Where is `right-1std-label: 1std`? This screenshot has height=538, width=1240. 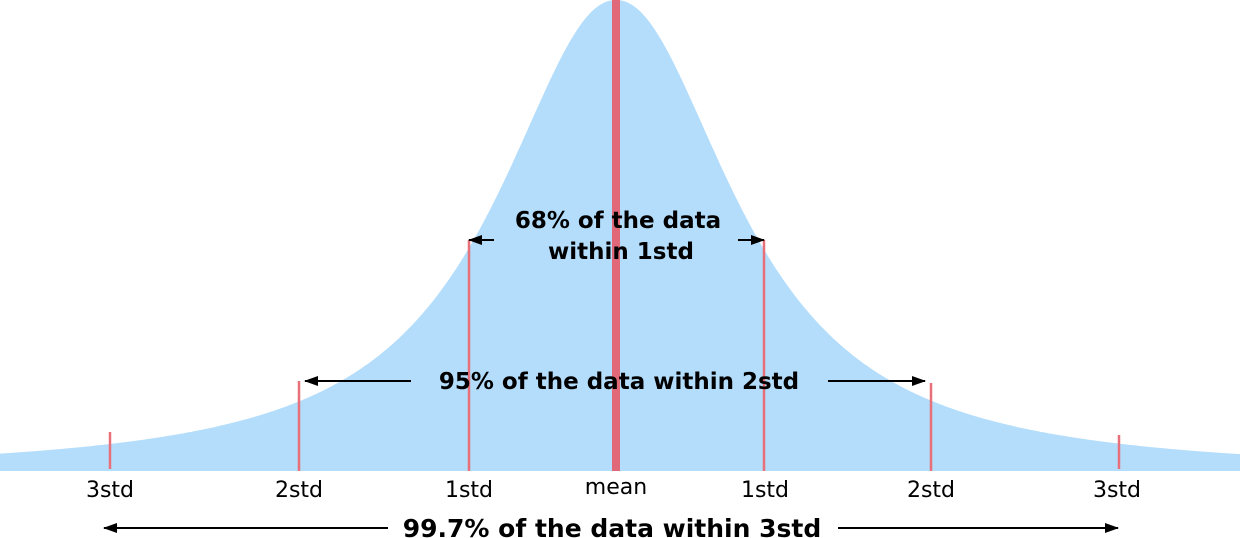 right-1std-label: 1std is located at coordinates (765, 490).